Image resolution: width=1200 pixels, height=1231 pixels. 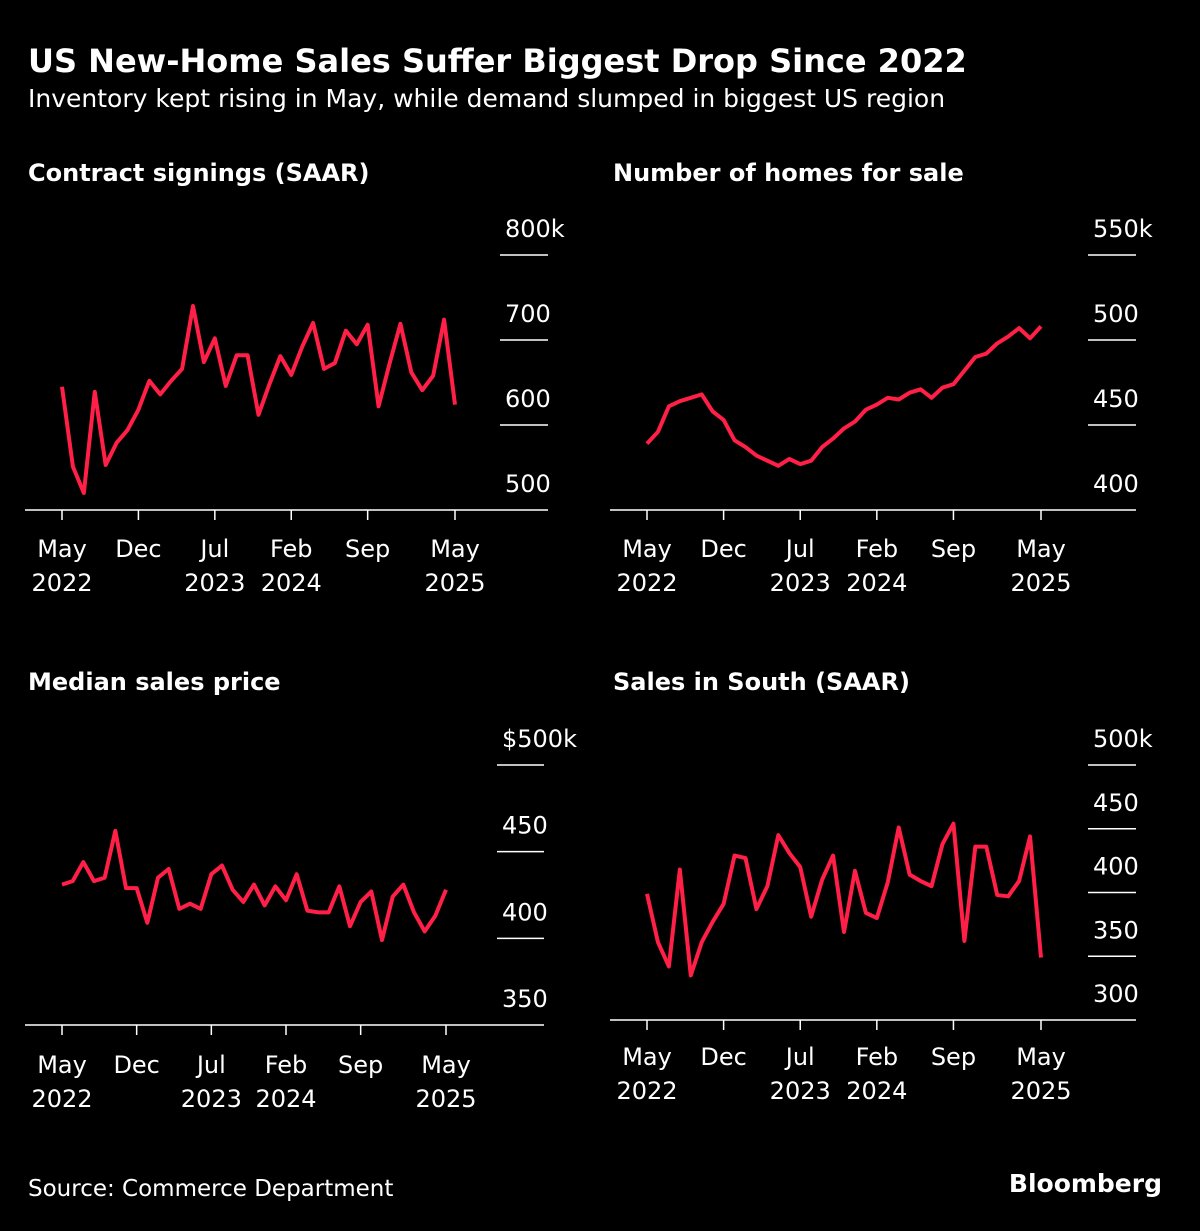 I want to click on panel-title: Contract signings (SAAR), so click(x=199, y=173).